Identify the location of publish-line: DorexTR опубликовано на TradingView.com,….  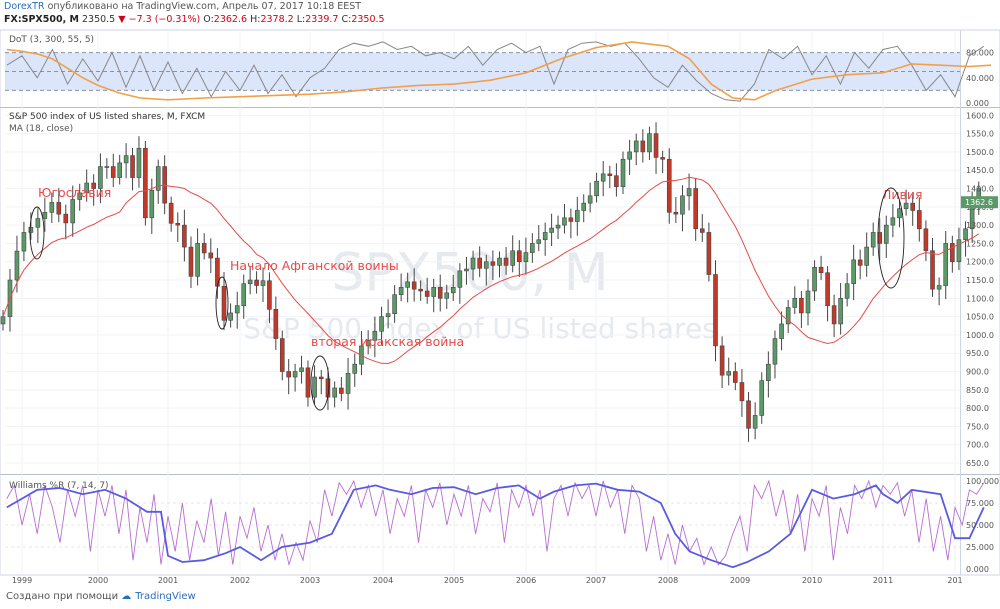
(182, 7).